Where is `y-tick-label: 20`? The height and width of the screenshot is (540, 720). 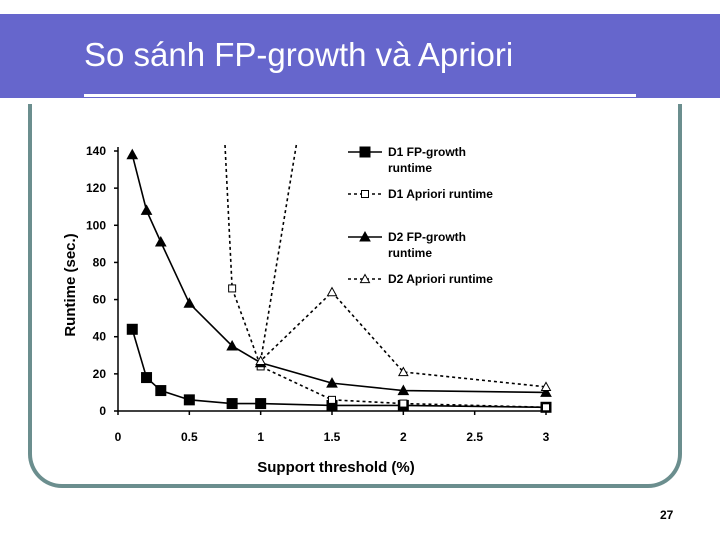
y-tick-label: 20 is located at coordinates (100, 374).